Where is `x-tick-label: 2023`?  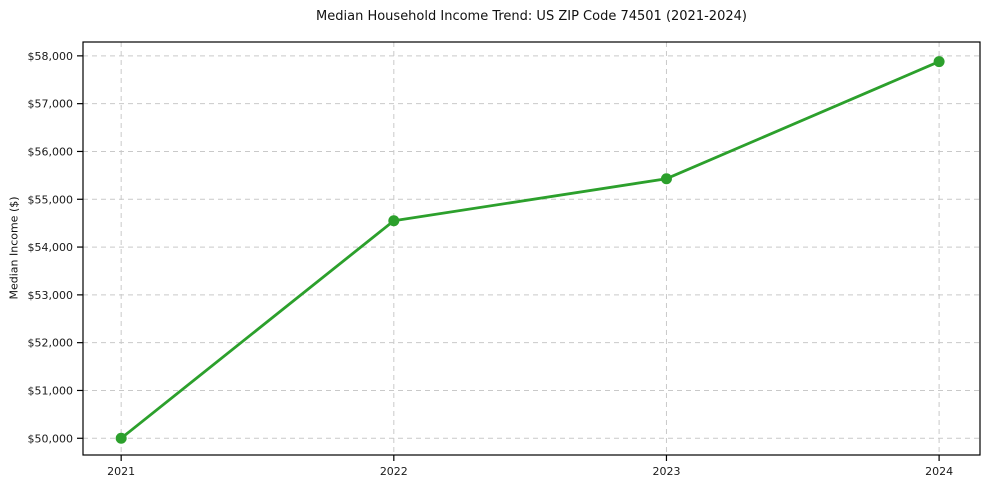
x-tick-label: 2023 is located at coordinates (666, 471).